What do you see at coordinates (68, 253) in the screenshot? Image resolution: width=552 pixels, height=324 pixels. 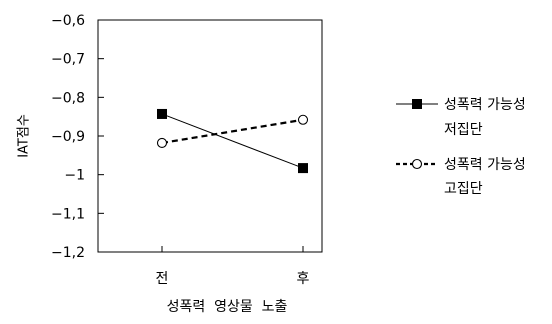 I see `y-tick-label-6: −1,2` at bounding box center [68, 253].